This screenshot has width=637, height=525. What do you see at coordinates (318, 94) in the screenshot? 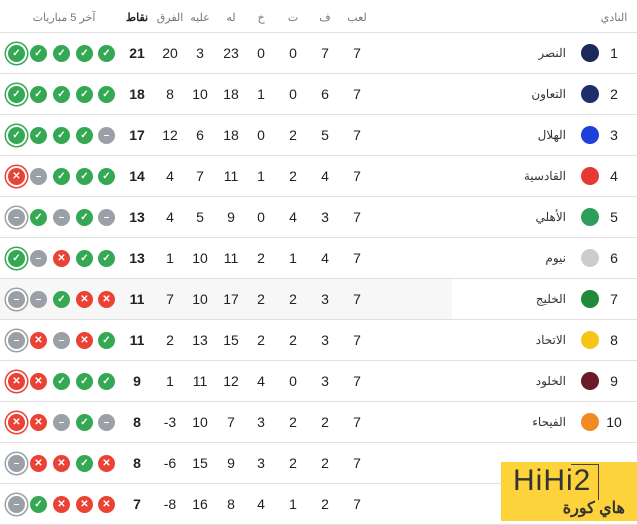
I see `table-row: 2 التعاون 7 6 0 1 18 10 8 18 ✓ ✓ ✓ ✓ ✓` at bounding box center [318, 94].